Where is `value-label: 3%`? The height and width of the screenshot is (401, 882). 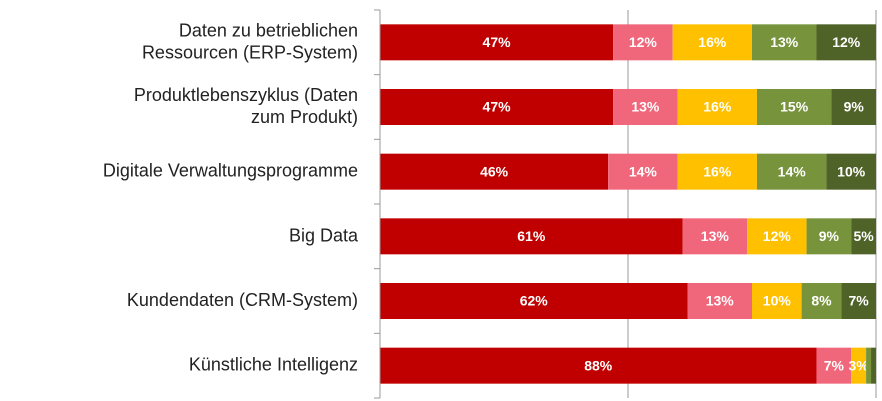
value-label: 3% is located at coordinates (859, 365).